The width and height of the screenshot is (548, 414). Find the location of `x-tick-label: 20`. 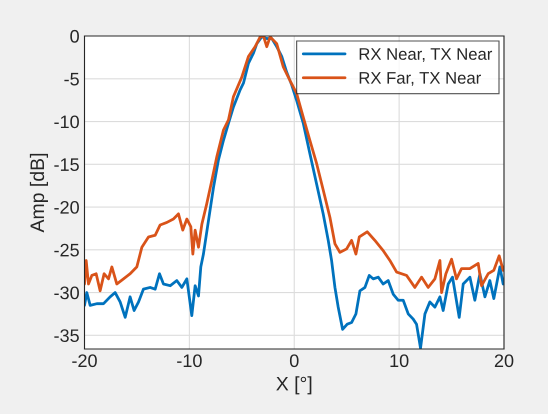

x-tick-label: 20 is located at coordinates (504, 361).